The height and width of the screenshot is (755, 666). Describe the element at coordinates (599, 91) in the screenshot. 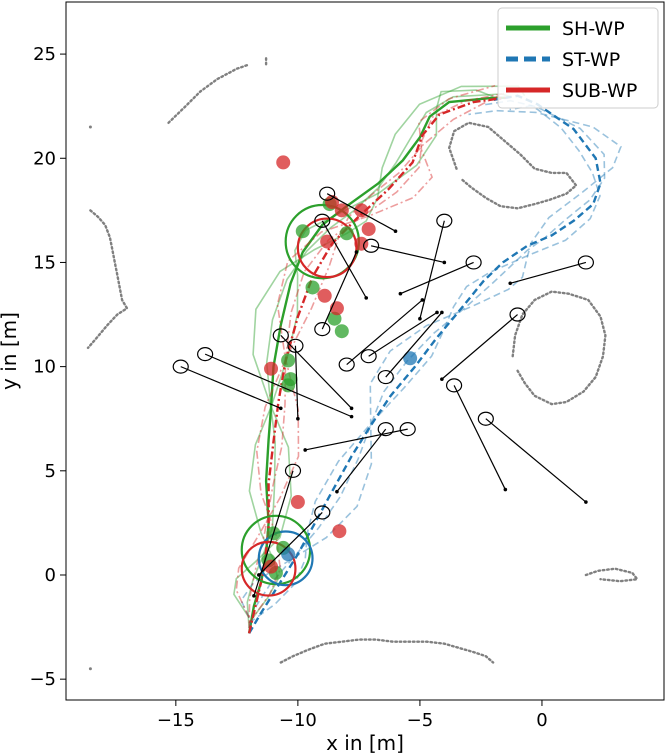

I see `legend-label-sub-wp: SUB-WP` at that location.